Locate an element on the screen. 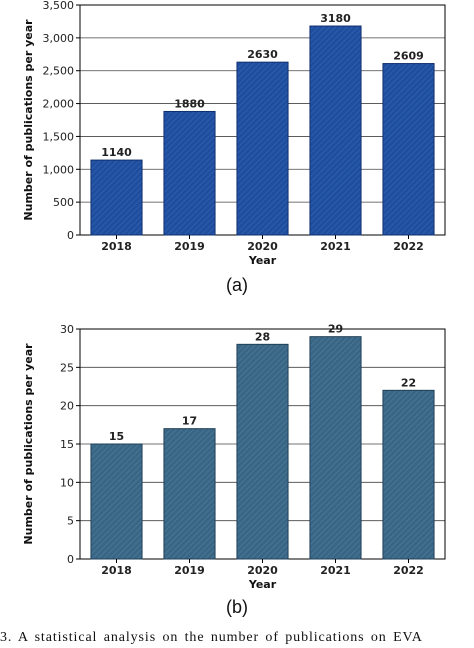 The height and width of the screenshot is (648, 474). y-tick-label: 2,500 is located at coordinates (59, 71).